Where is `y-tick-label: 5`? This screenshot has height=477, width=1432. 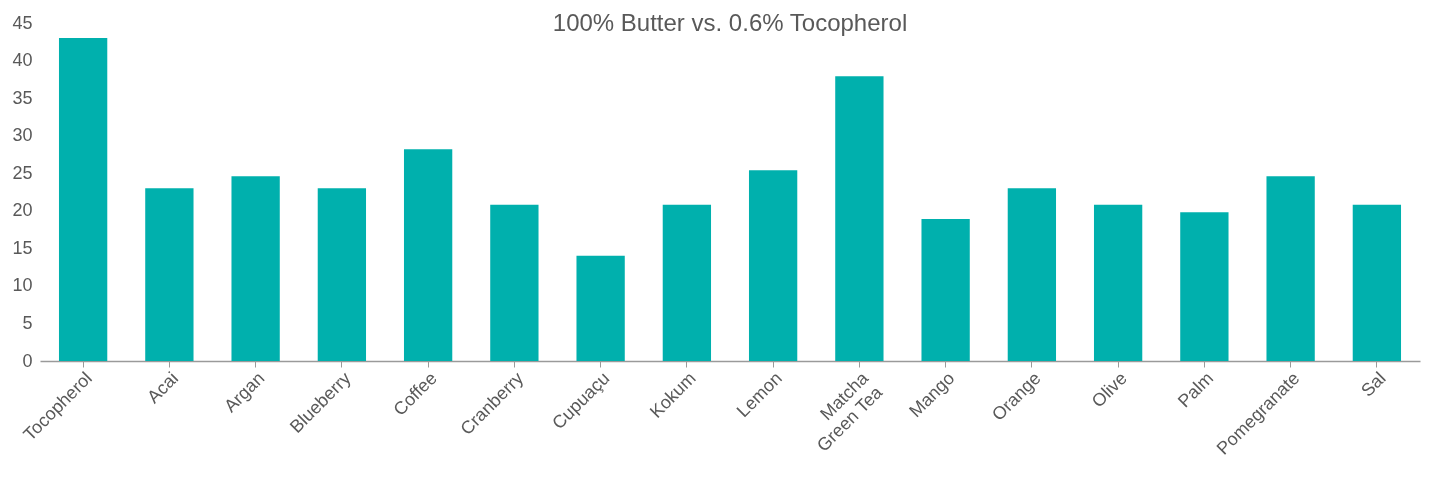
y-tick-label: 5 is located at coordinates (27, 322).